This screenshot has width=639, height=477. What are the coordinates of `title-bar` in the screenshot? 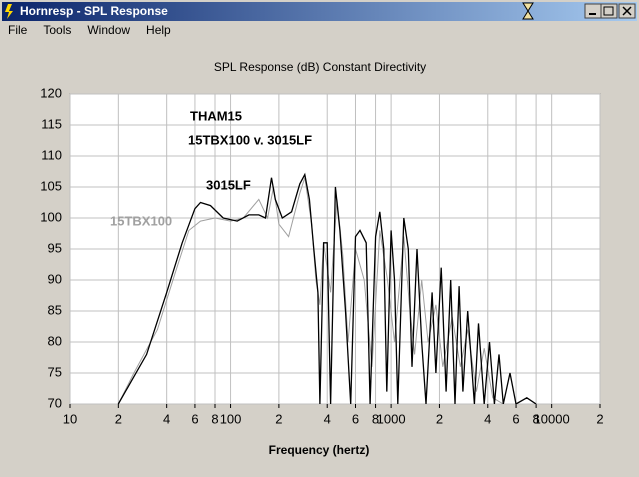 It's located at (319, 11).